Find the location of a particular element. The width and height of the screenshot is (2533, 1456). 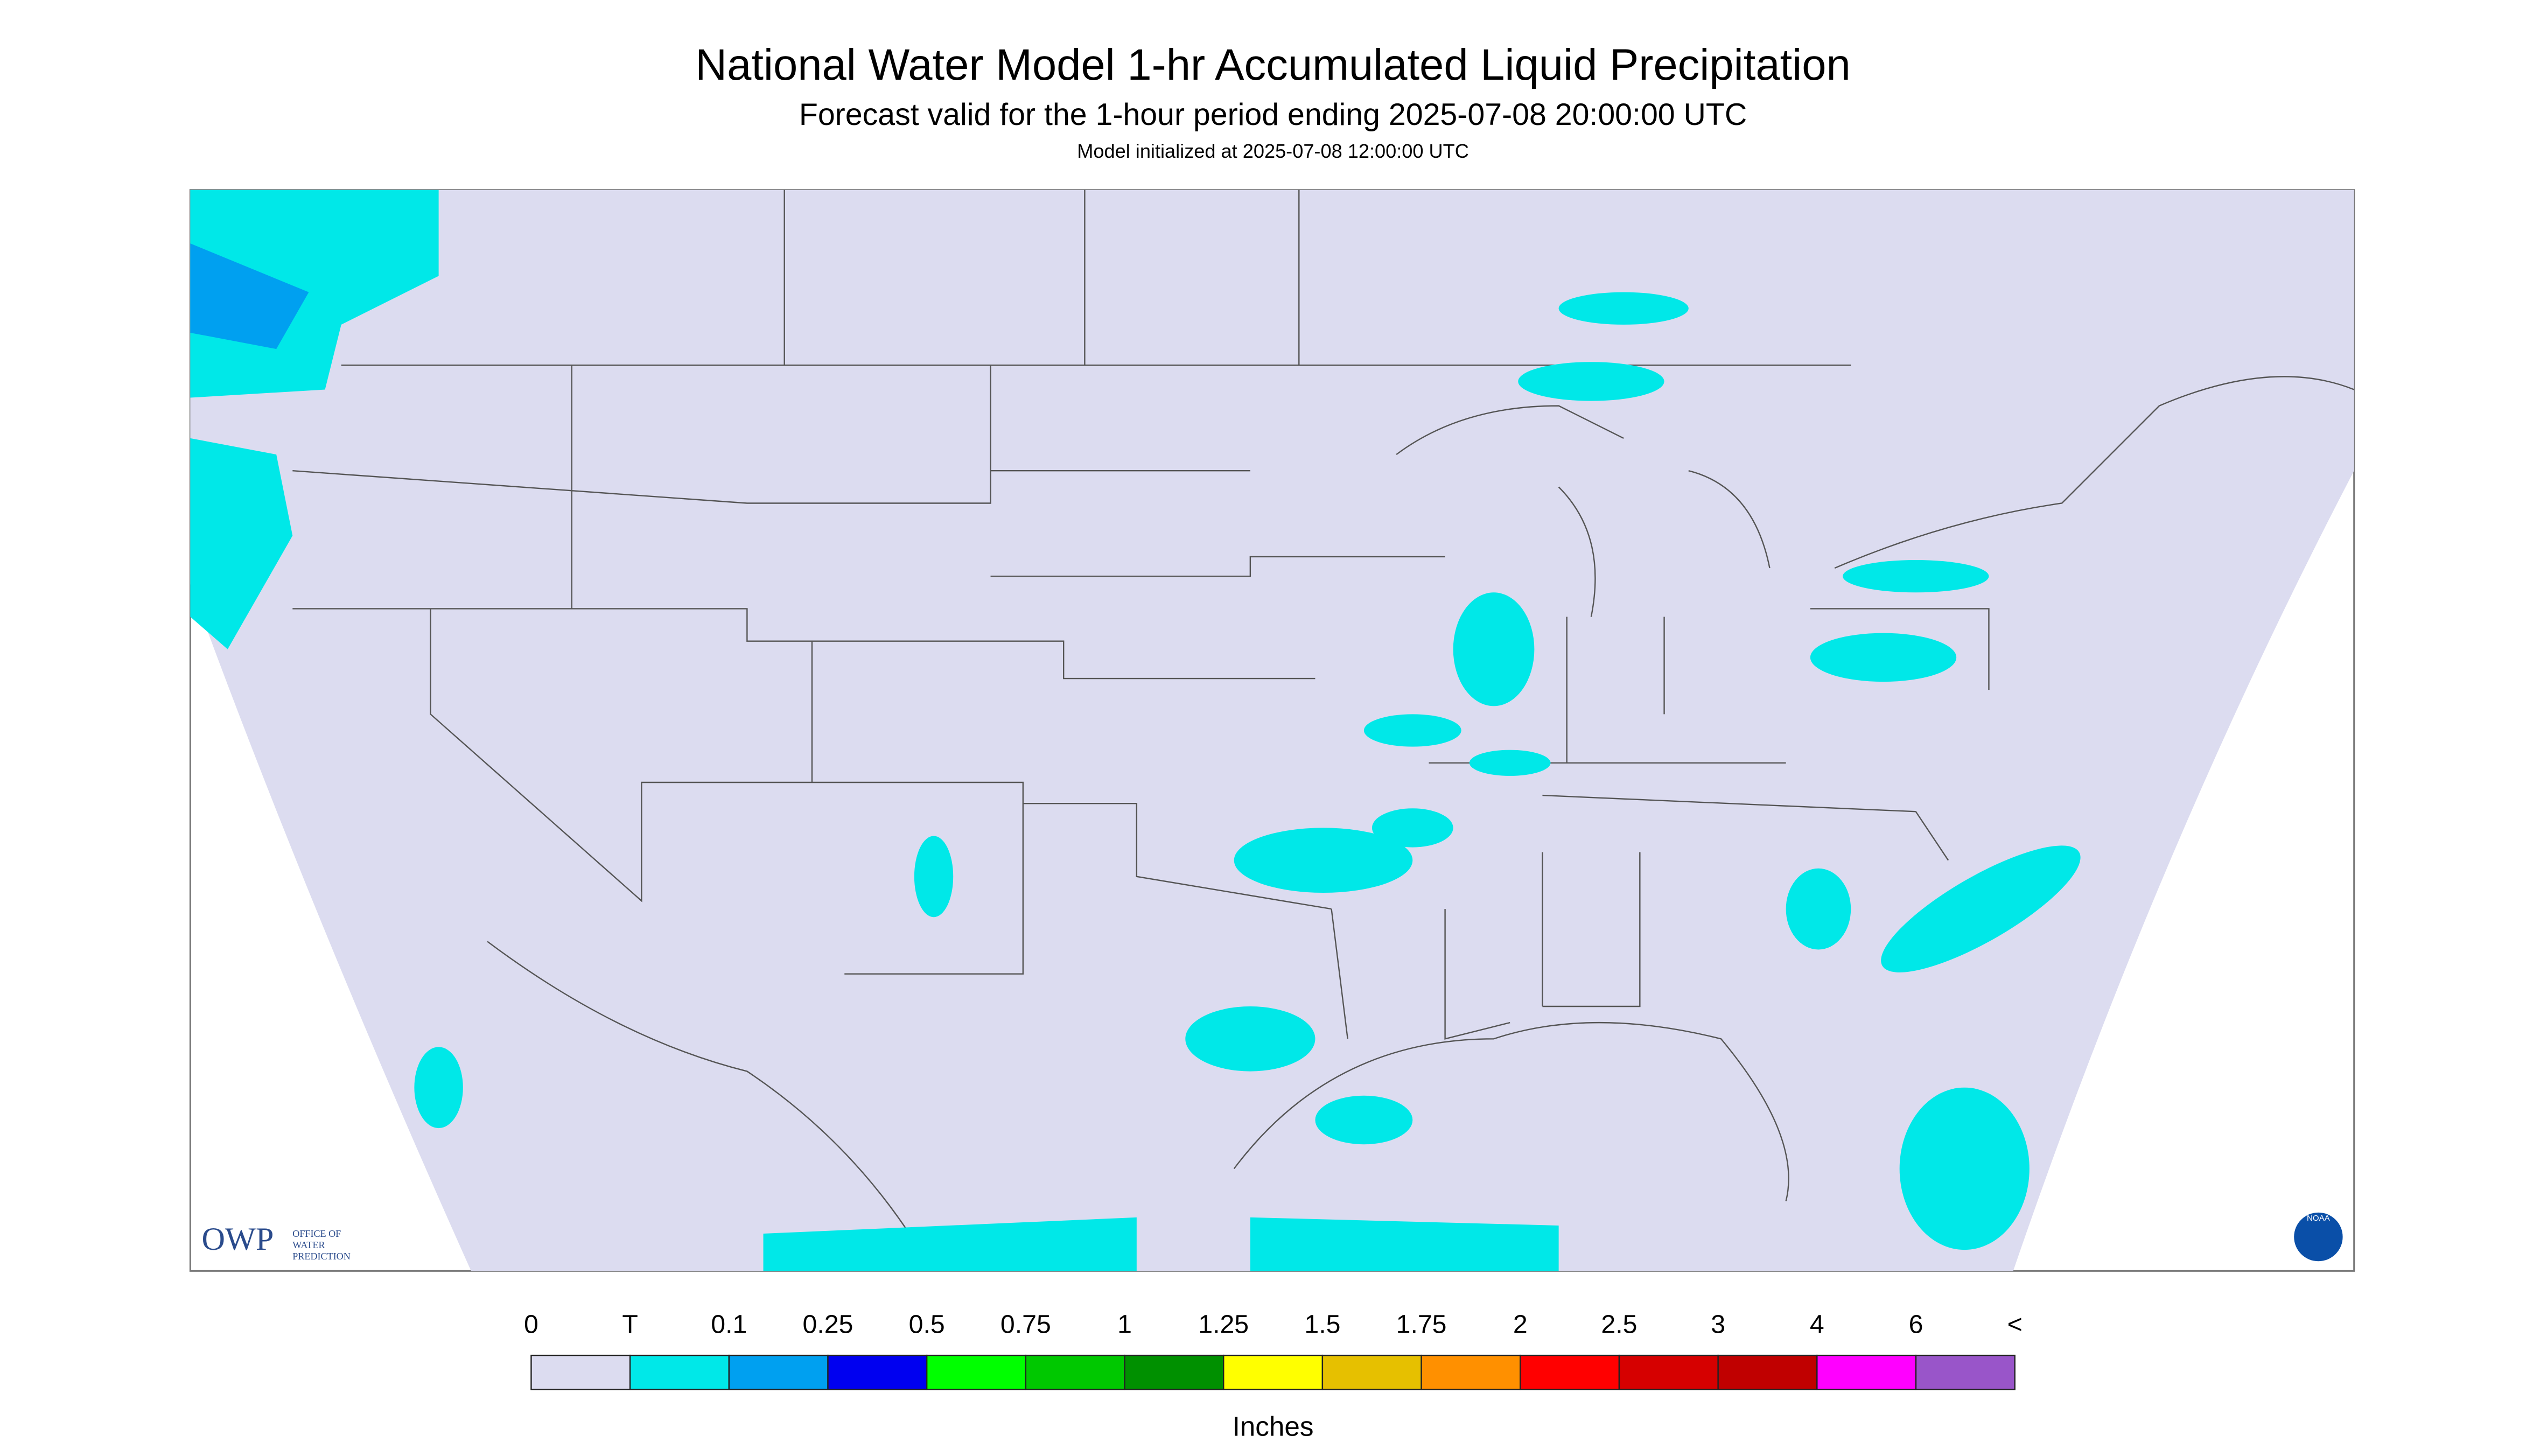

legend-tick-label: 1 is located at coordinates (1124, 1324).